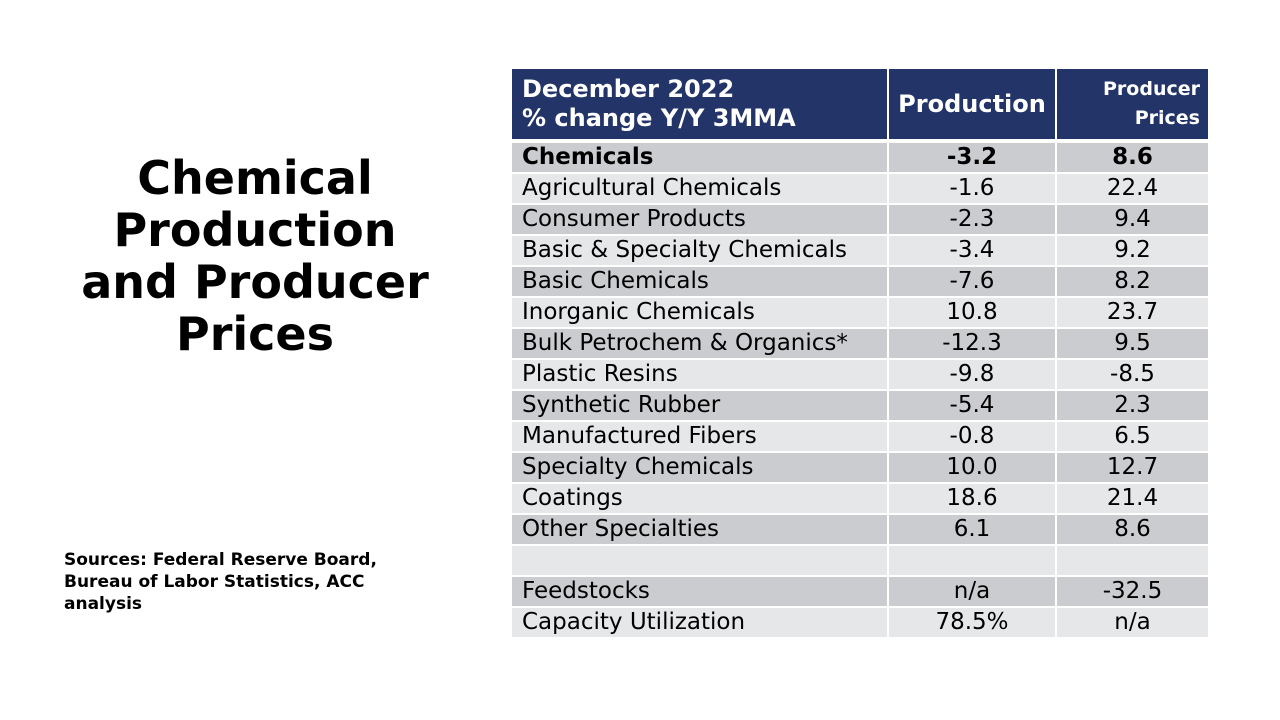 Image resolution: width=1280 pixels, height=720 pixels. Describe the element at coordinates (103, 604) in the screenshot. I see `sources-line: analysis` at that location.